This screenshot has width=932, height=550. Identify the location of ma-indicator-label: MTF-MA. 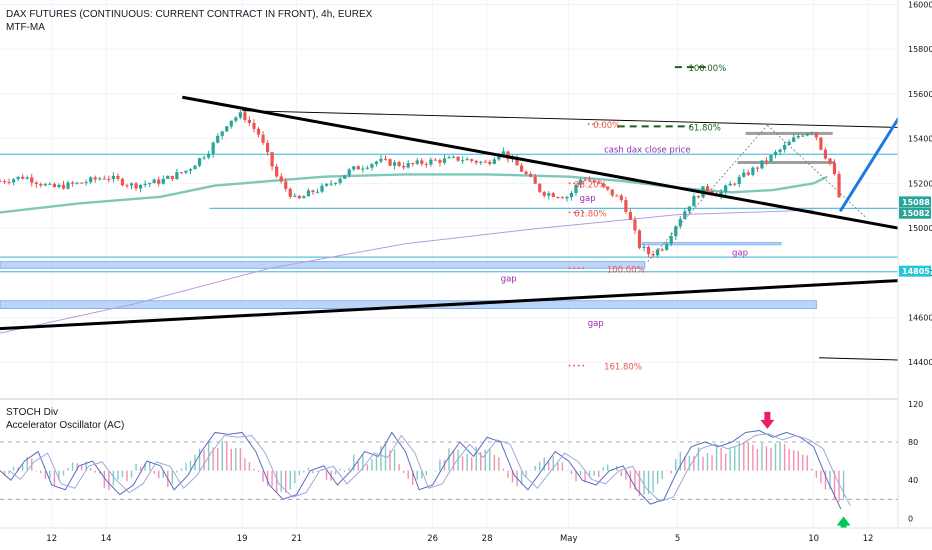
(25, 27).